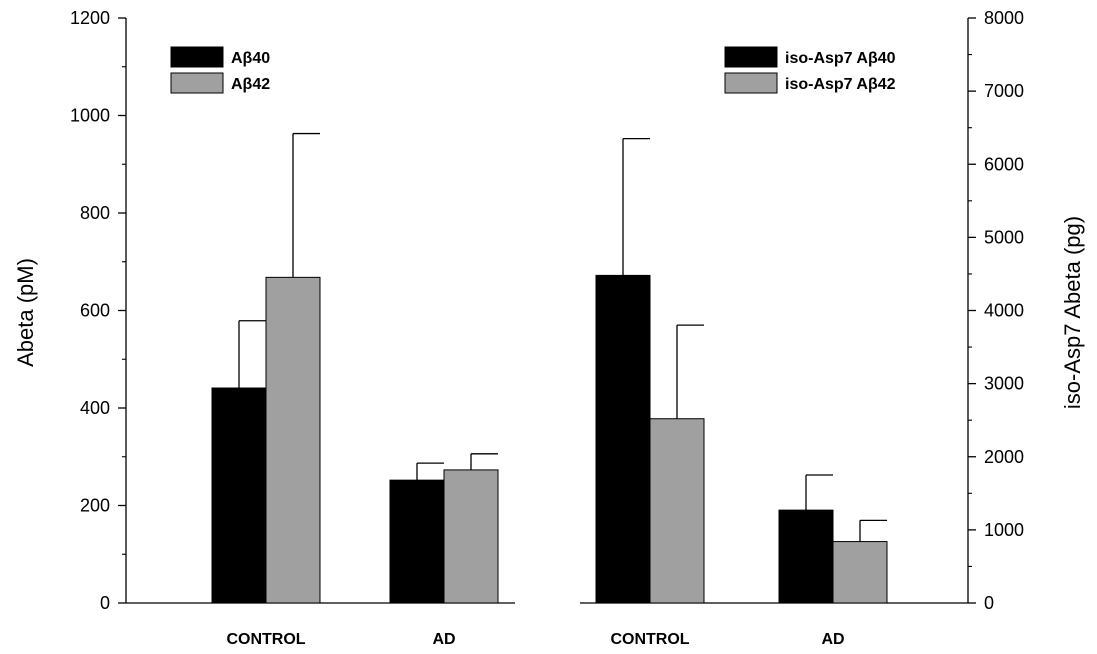 This screenshot has height=654, width=1097. What do you see at coordinates (840, 58) in the screenshot?
I see `legend-label: iso-Asp7 Aβ40` at bounding box center [840, 58].